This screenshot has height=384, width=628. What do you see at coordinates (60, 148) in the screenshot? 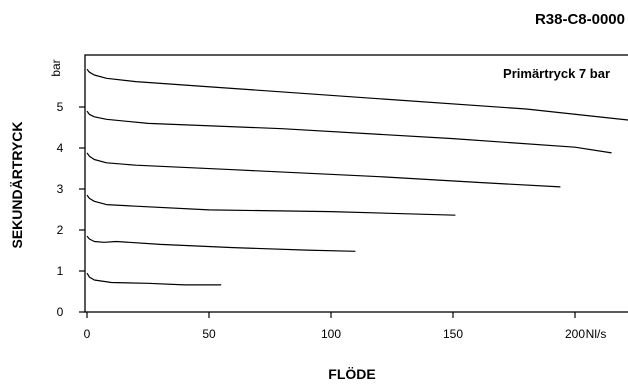
I see `y-tick-label: 4` at bounding box center [60, 148].